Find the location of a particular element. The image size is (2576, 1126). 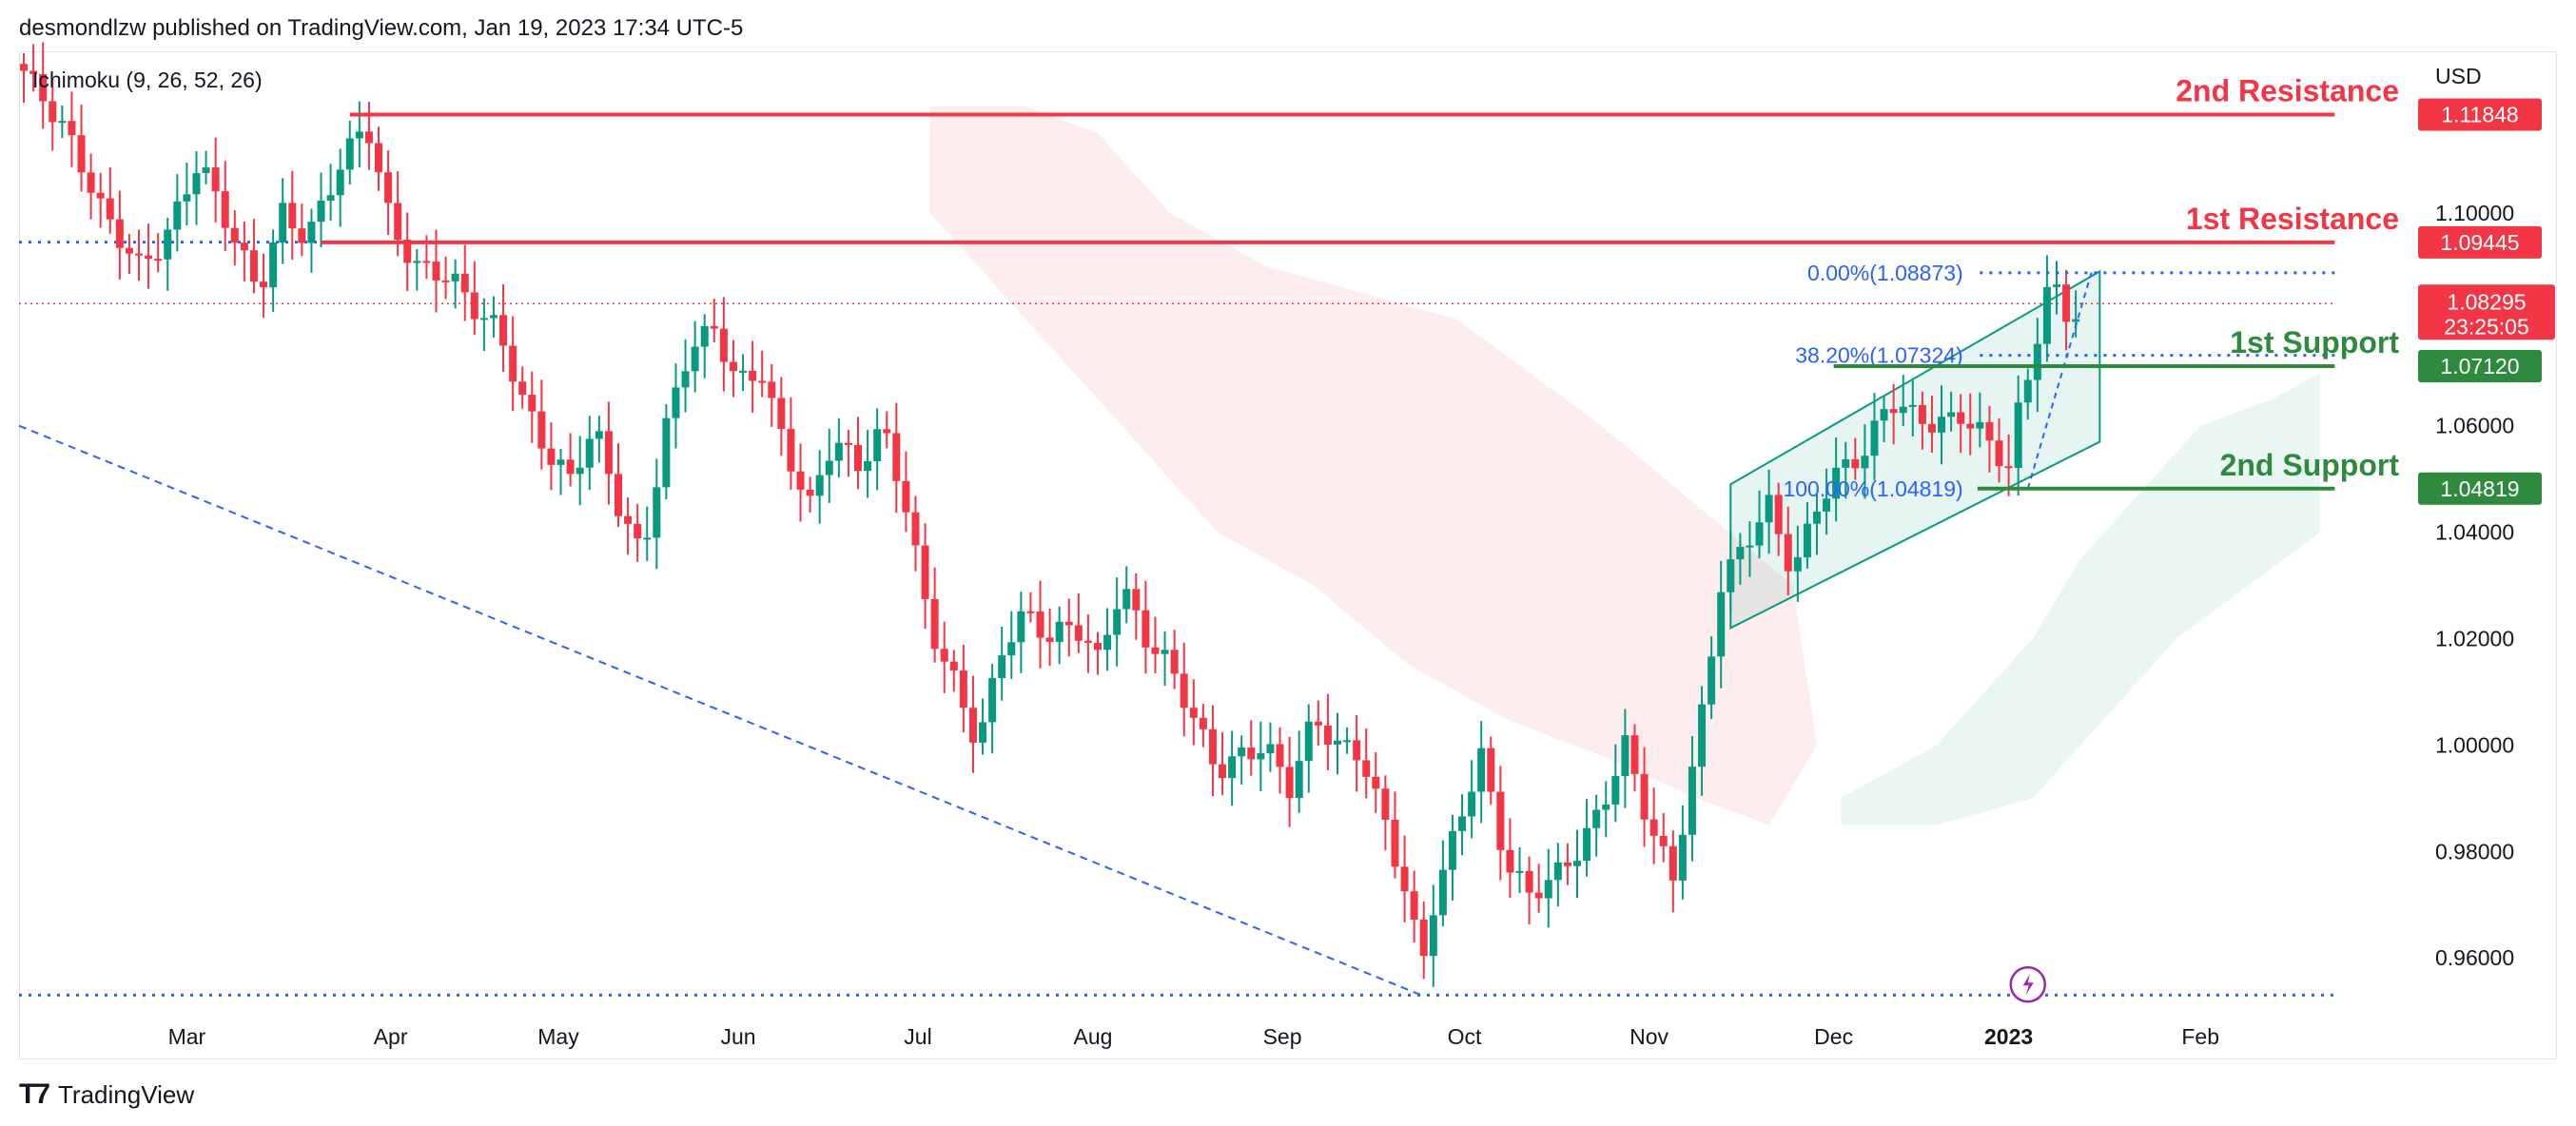

last-price-countdown: 23:25:05 is located at coordinates (2486, 326).